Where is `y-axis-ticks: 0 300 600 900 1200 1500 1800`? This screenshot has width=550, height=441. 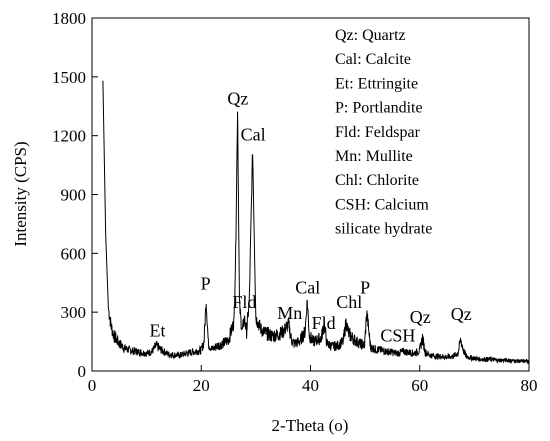 y-axis-ticks: 0 300 600 900 1200 1500 1800 is located at coordinates (75, 195).